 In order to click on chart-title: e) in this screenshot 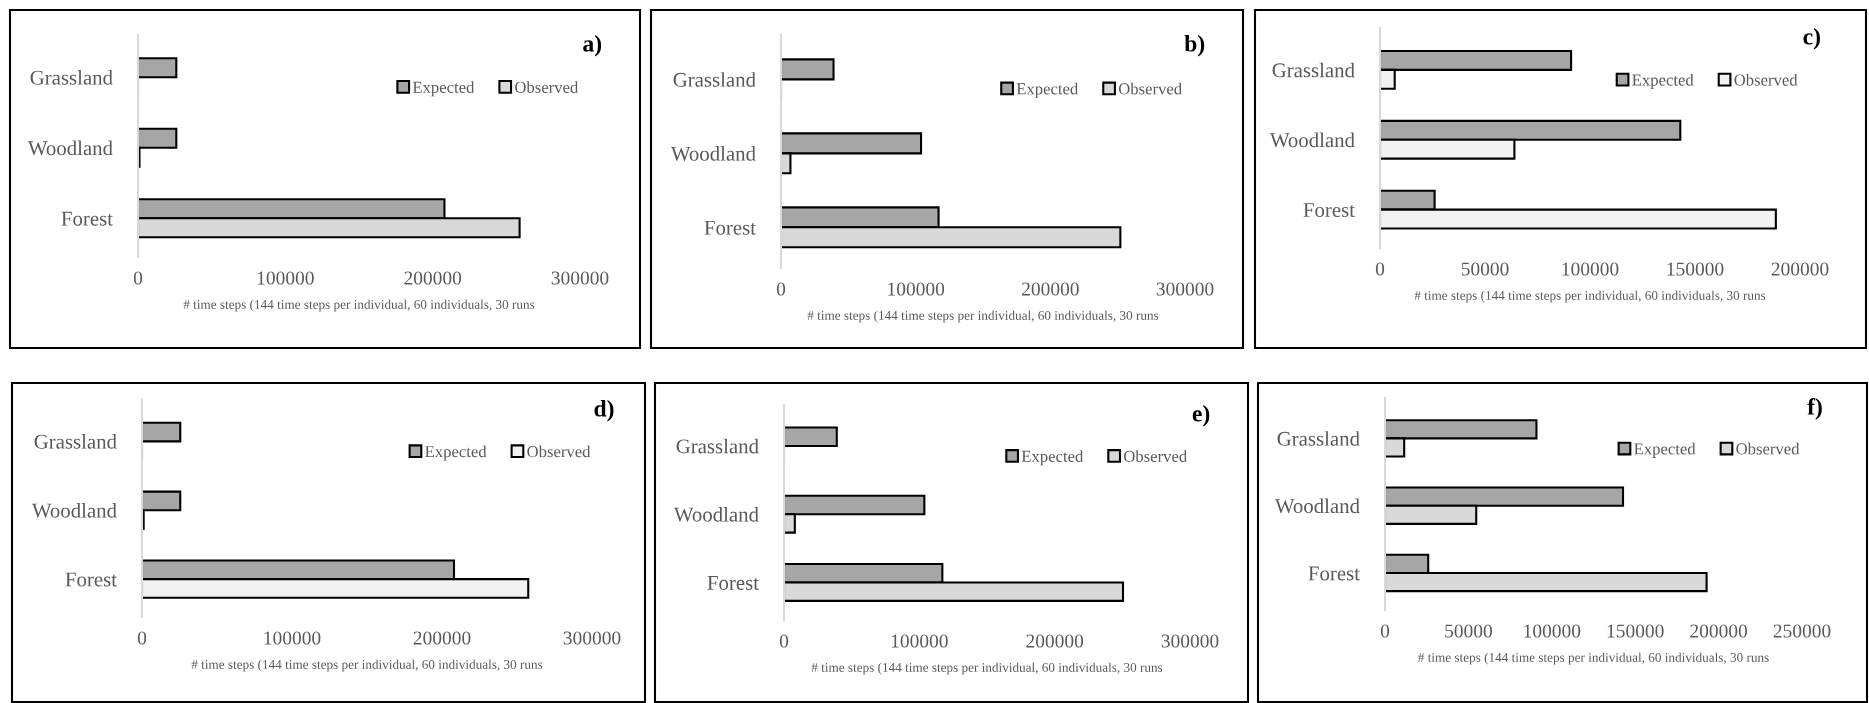, I will do `click(1201, 416)`.